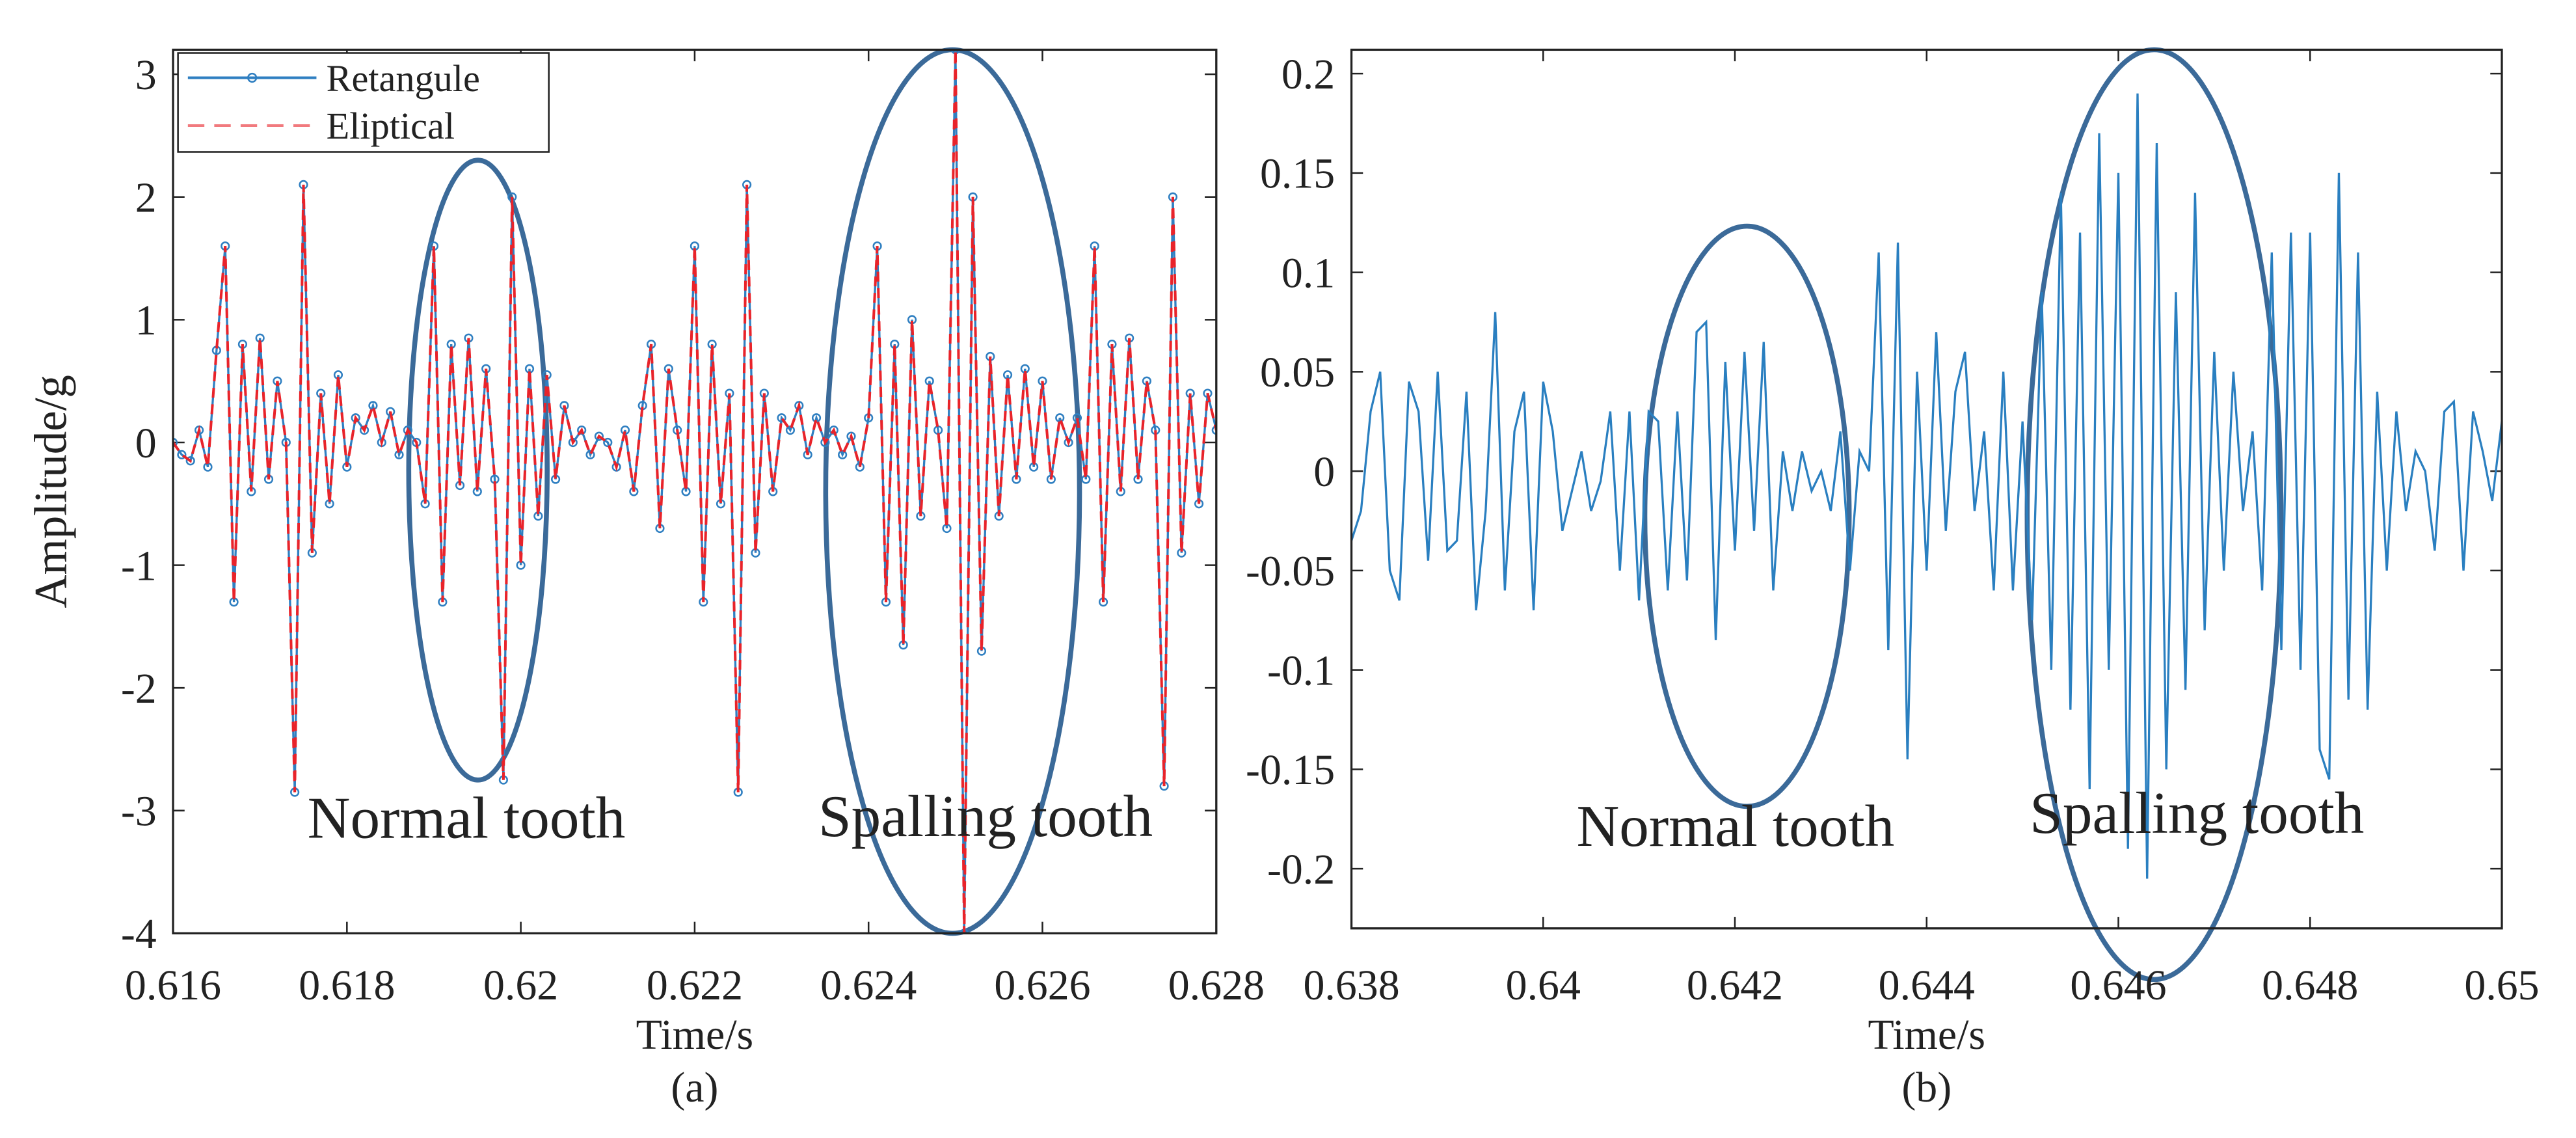  What do you see at coordinates (2310, 986) in the screenshot?
I see `x-tick-label: 0.648` at bounding box center [2310, 986].